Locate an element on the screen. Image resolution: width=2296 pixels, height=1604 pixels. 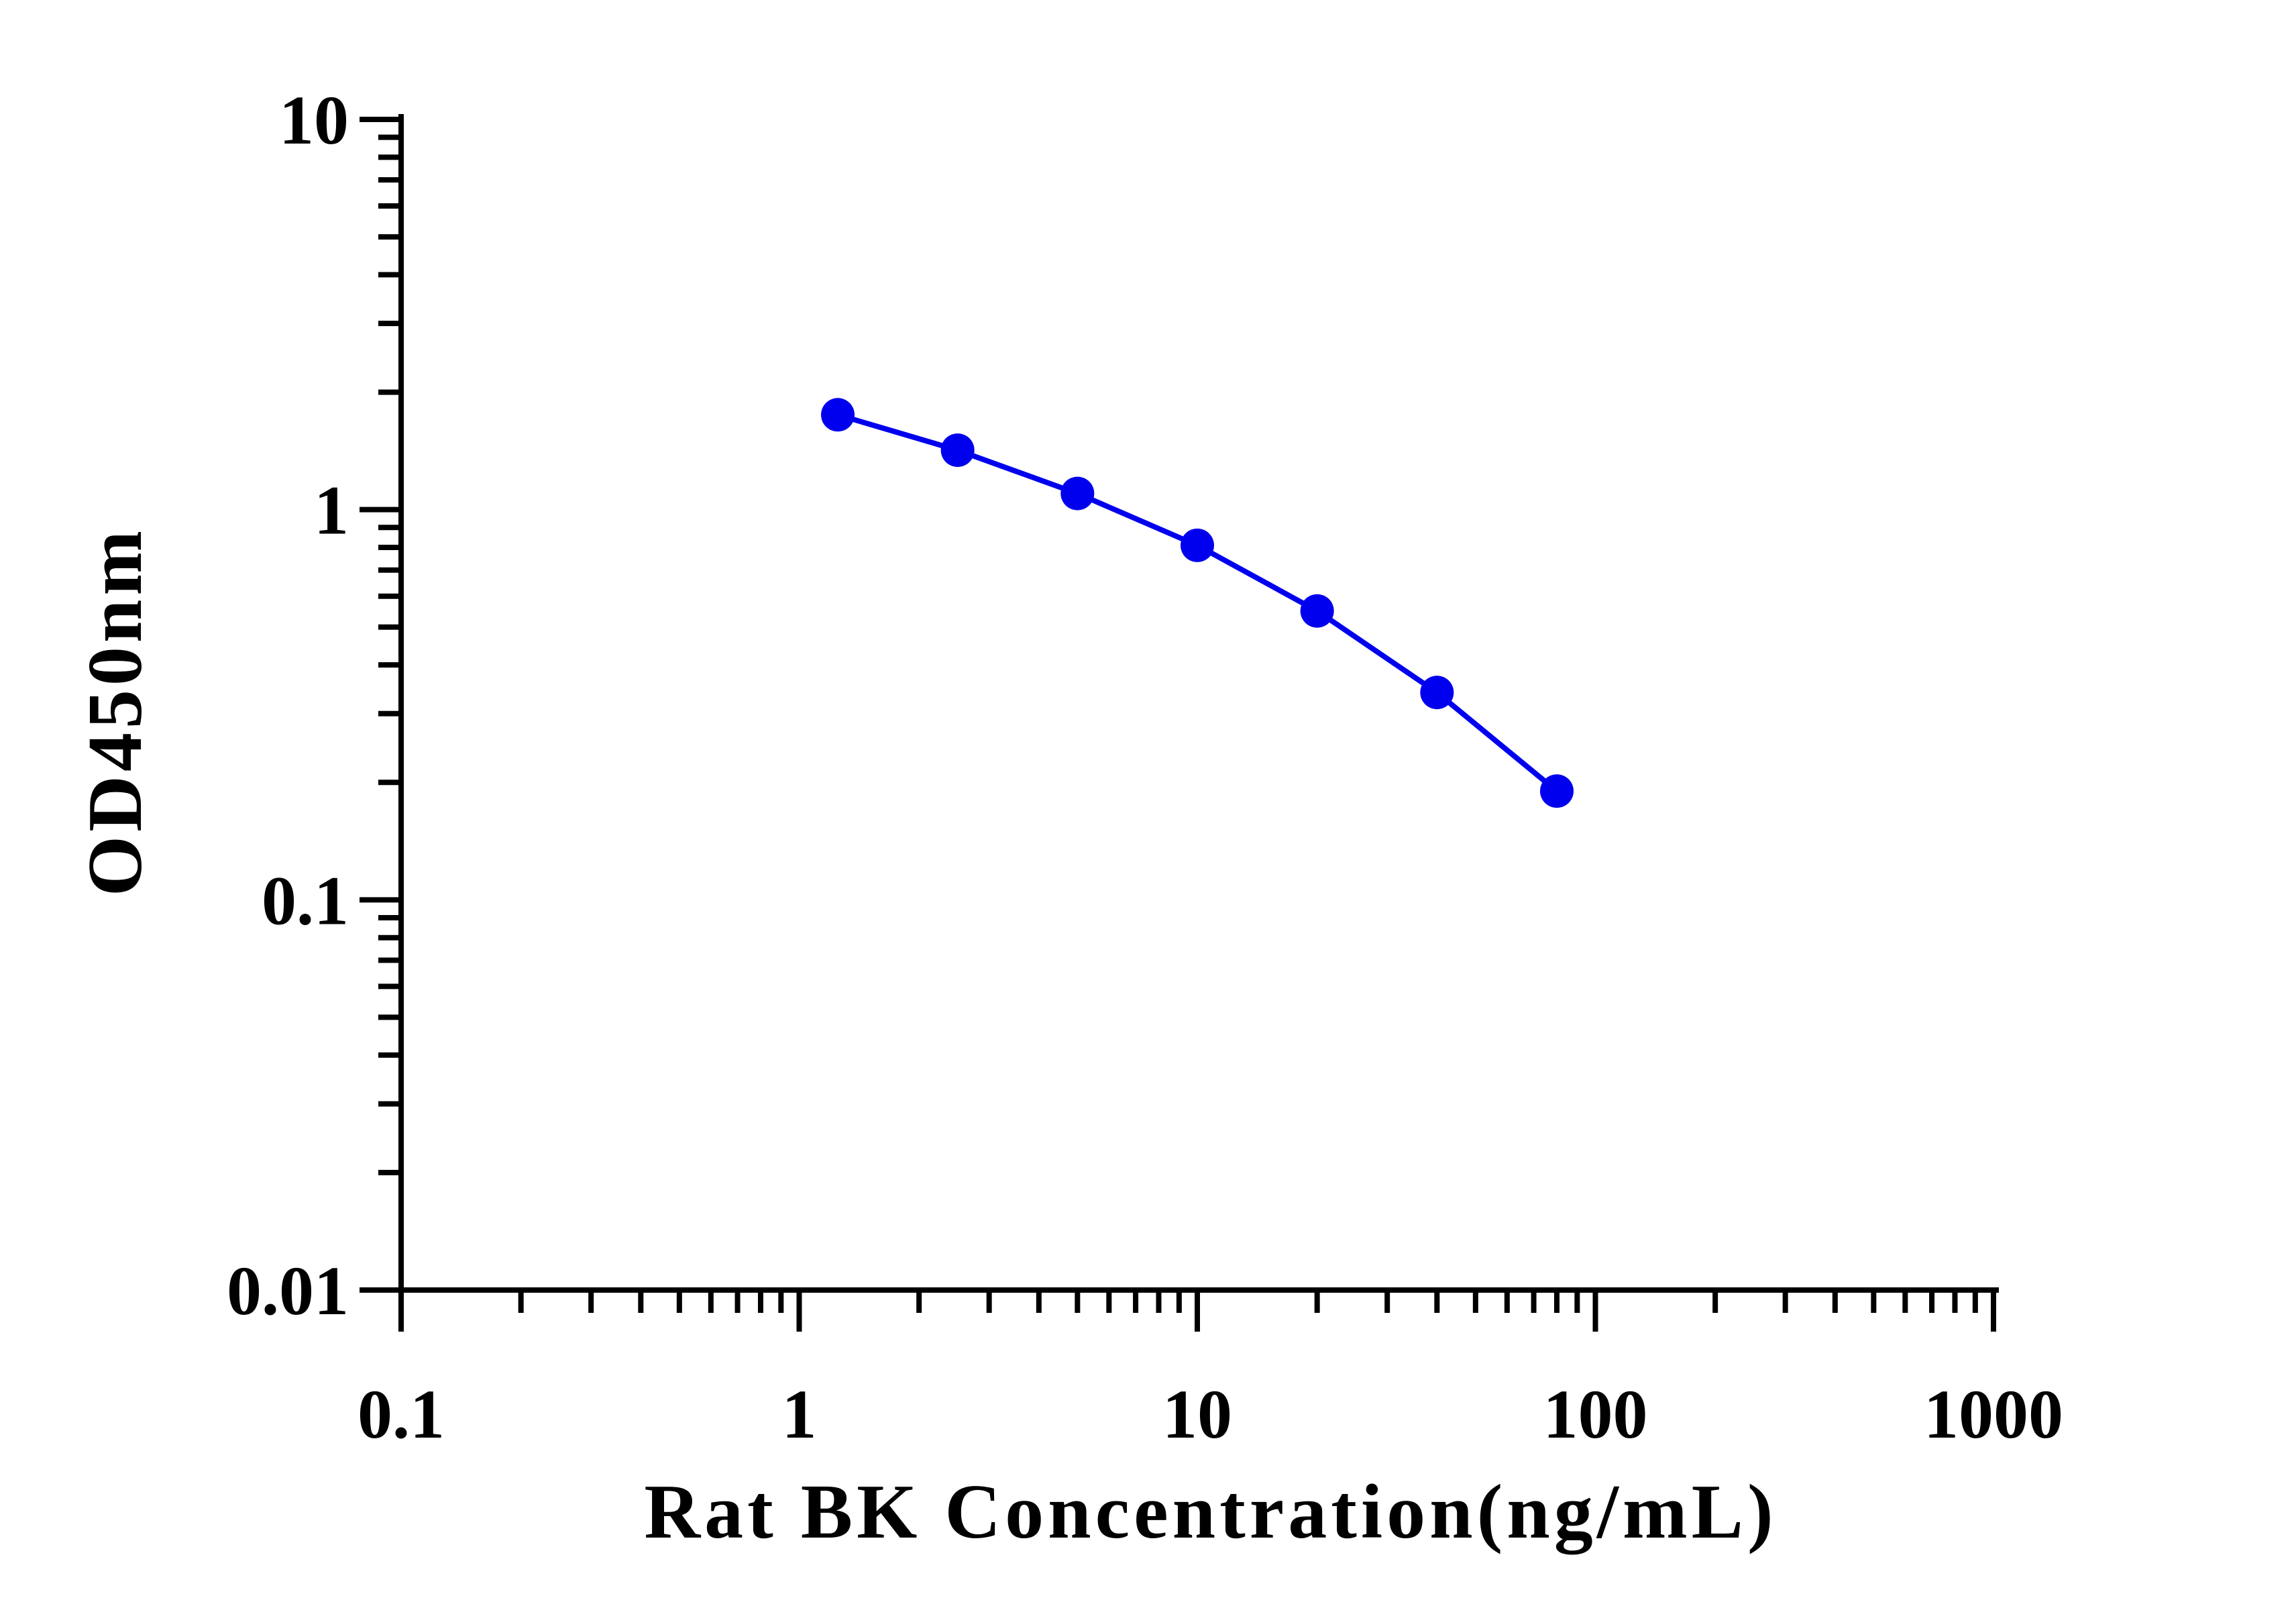
y-axis-minor-ticks is located at coordinates (389, 654).